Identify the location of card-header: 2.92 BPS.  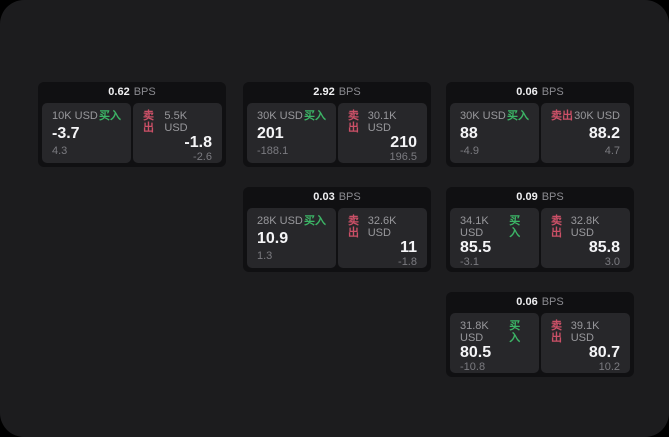
(337, 92).